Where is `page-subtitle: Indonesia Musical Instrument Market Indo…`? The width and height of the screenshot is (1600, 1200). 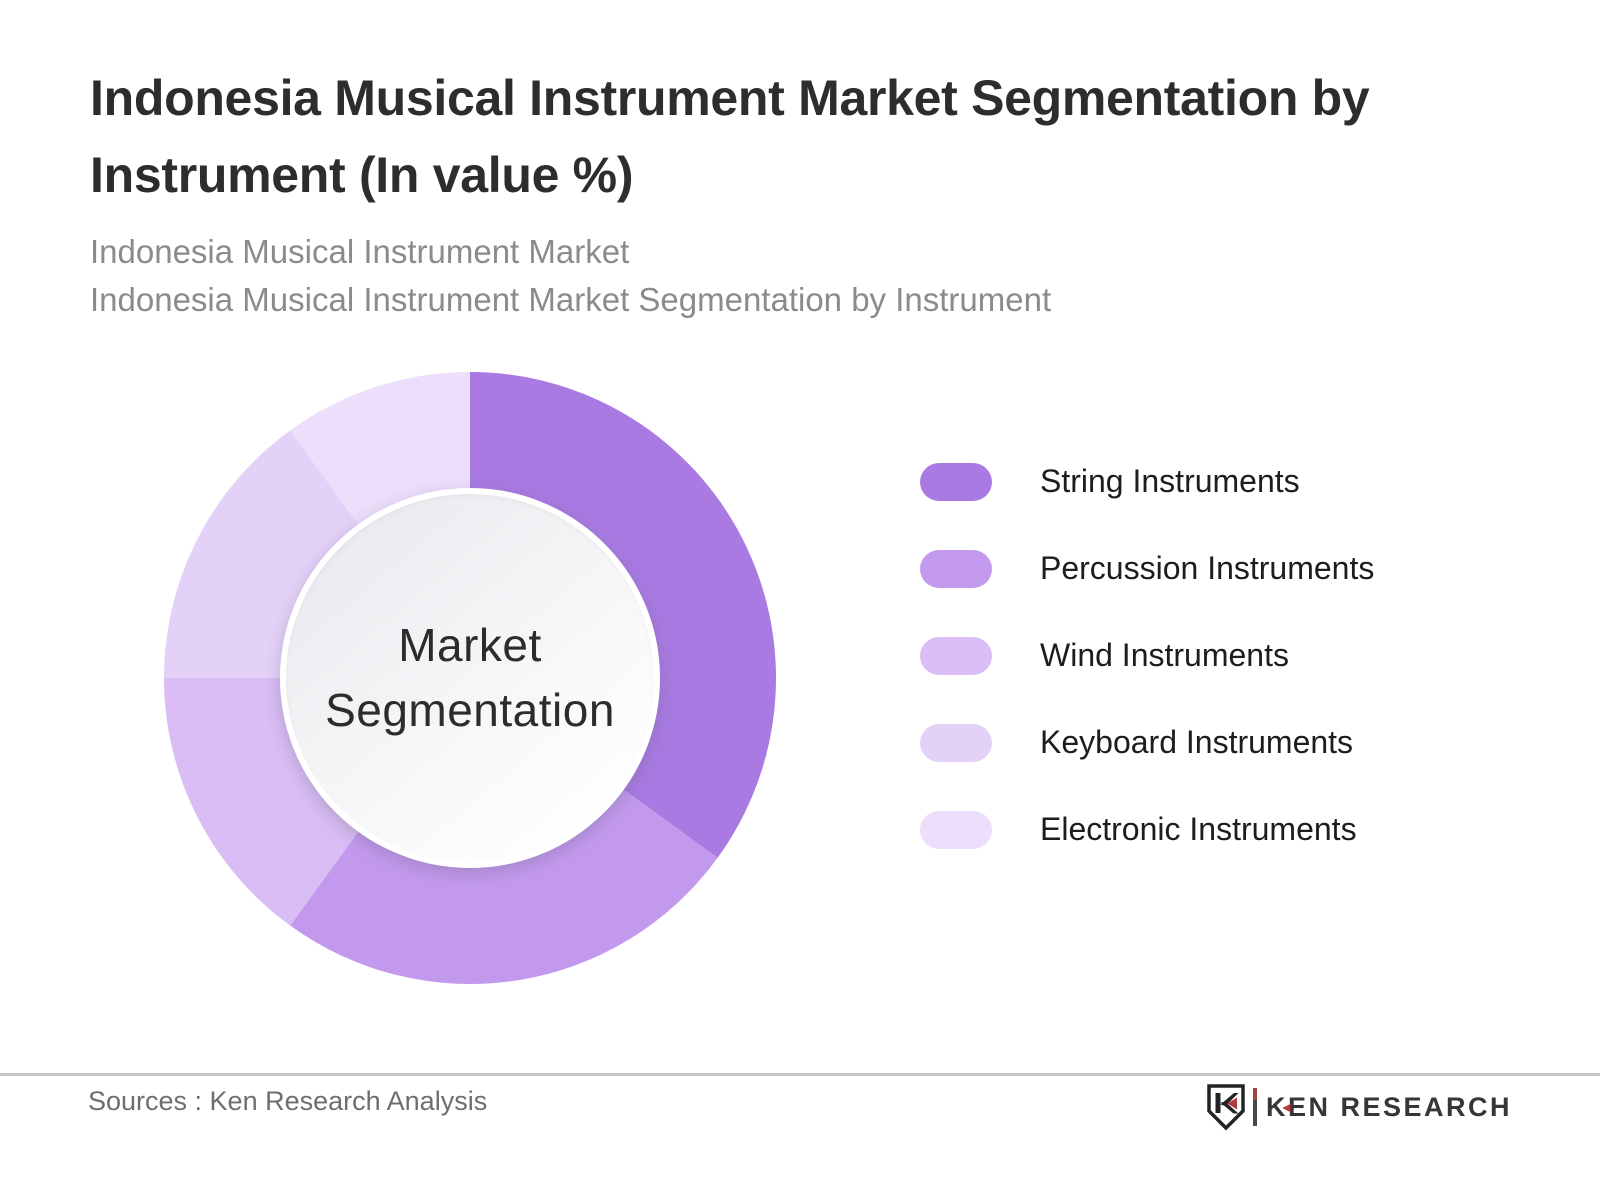
page-subtitle: Indonesia Musical Instrument Market Indo… is located at coordinates (570, 276).